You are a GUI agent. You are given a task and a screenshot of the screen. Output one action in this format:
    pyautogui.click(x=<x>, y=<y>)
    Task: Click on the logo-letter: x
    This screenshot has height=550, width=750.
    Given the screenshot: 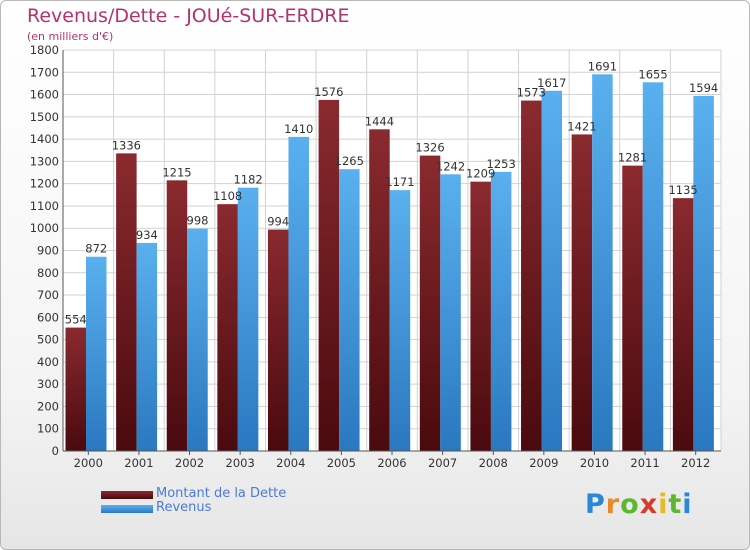 What is the action you would take?
    pyautogui.click(x=649, y=504)
    